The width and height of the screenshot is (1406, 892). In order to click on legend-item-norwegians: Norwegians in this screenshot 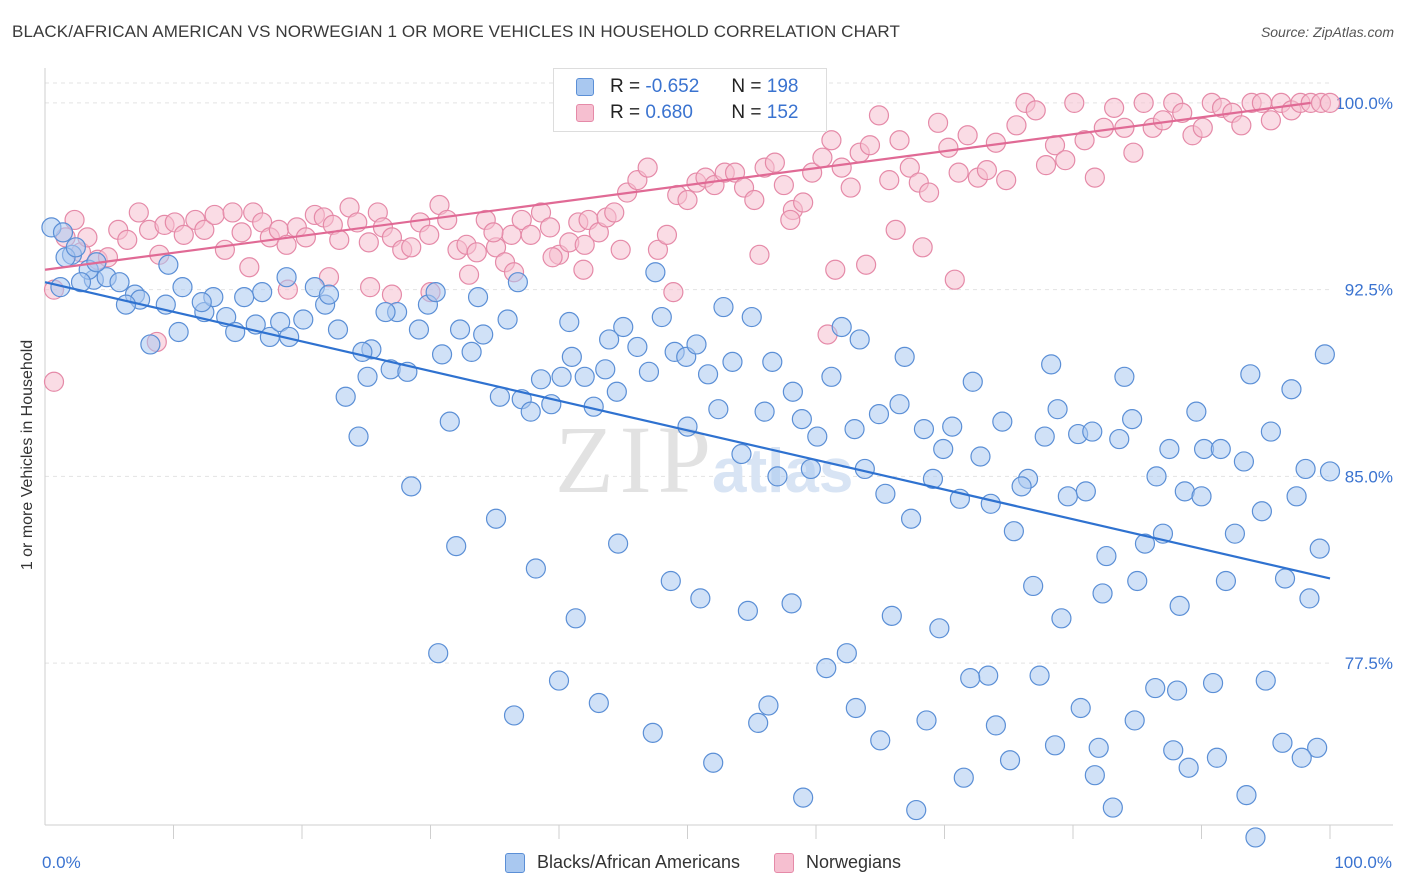, I will do `click(837, 862)`.